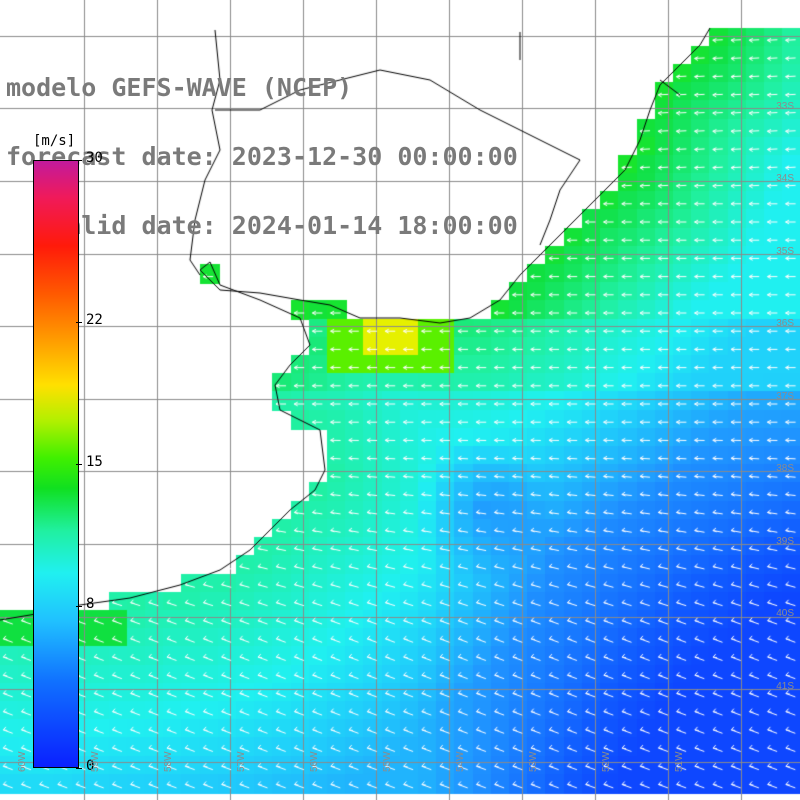 The height and width of the screenshot is (800, 800). I want to click on colorbar-tick-label: 15, so click(94, 462).